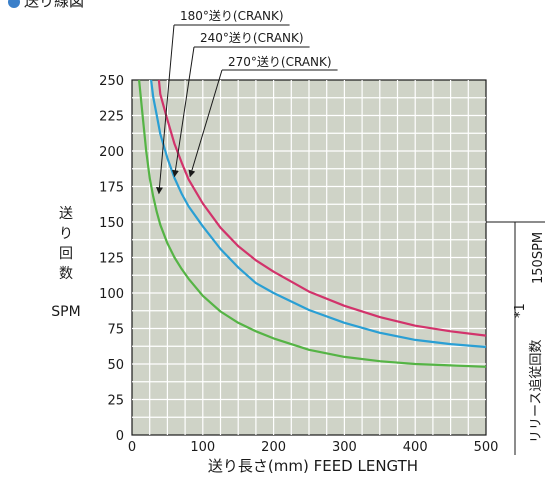  Describe the element at coordinates (520, 310) in the screenshot. I see `side-footnote-mark: *1` at that location.